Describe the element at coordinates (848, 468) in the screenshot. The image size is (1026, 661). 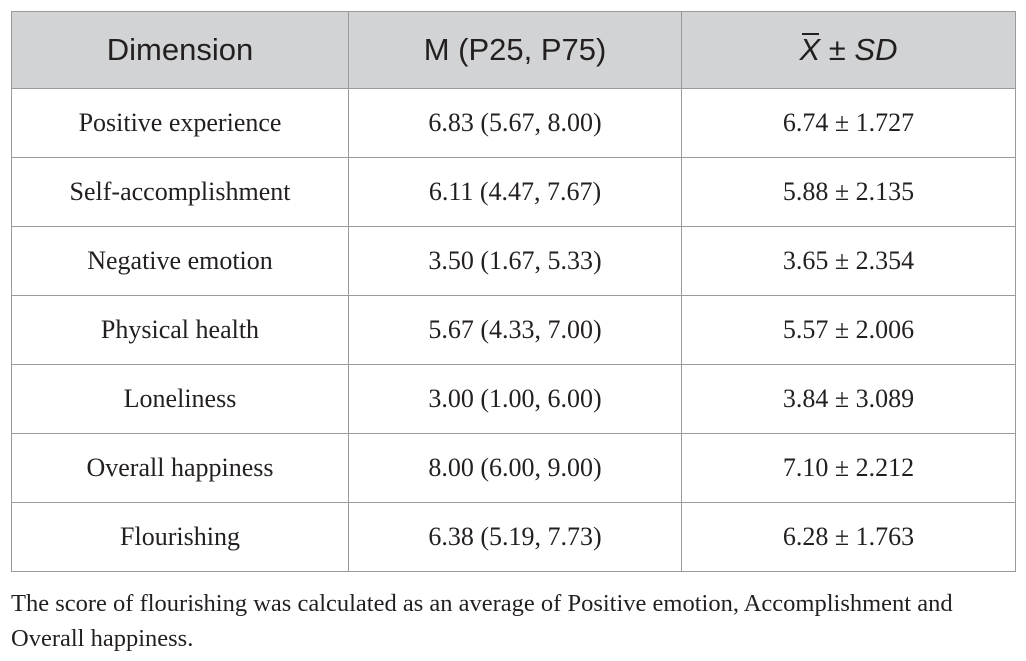
I see `cell-mean-sd: 7.10 ± 2.212` at that location.